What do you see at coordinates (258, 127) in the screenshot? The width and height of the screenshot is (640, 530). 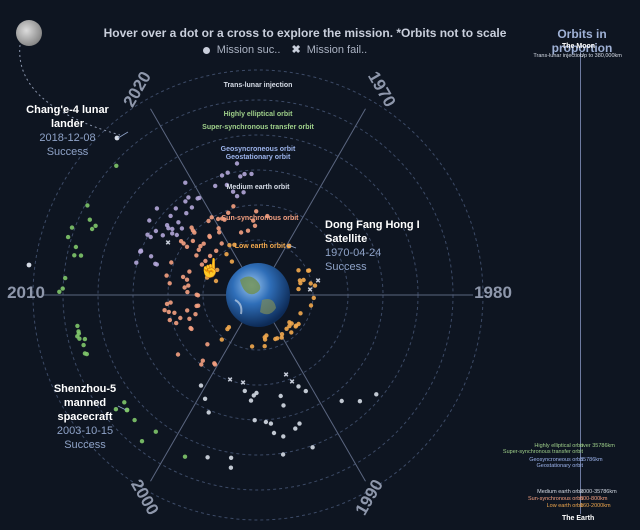 I see `orbit-label: Super-synchronous transfer orbit` at bounding box center [258, 127].